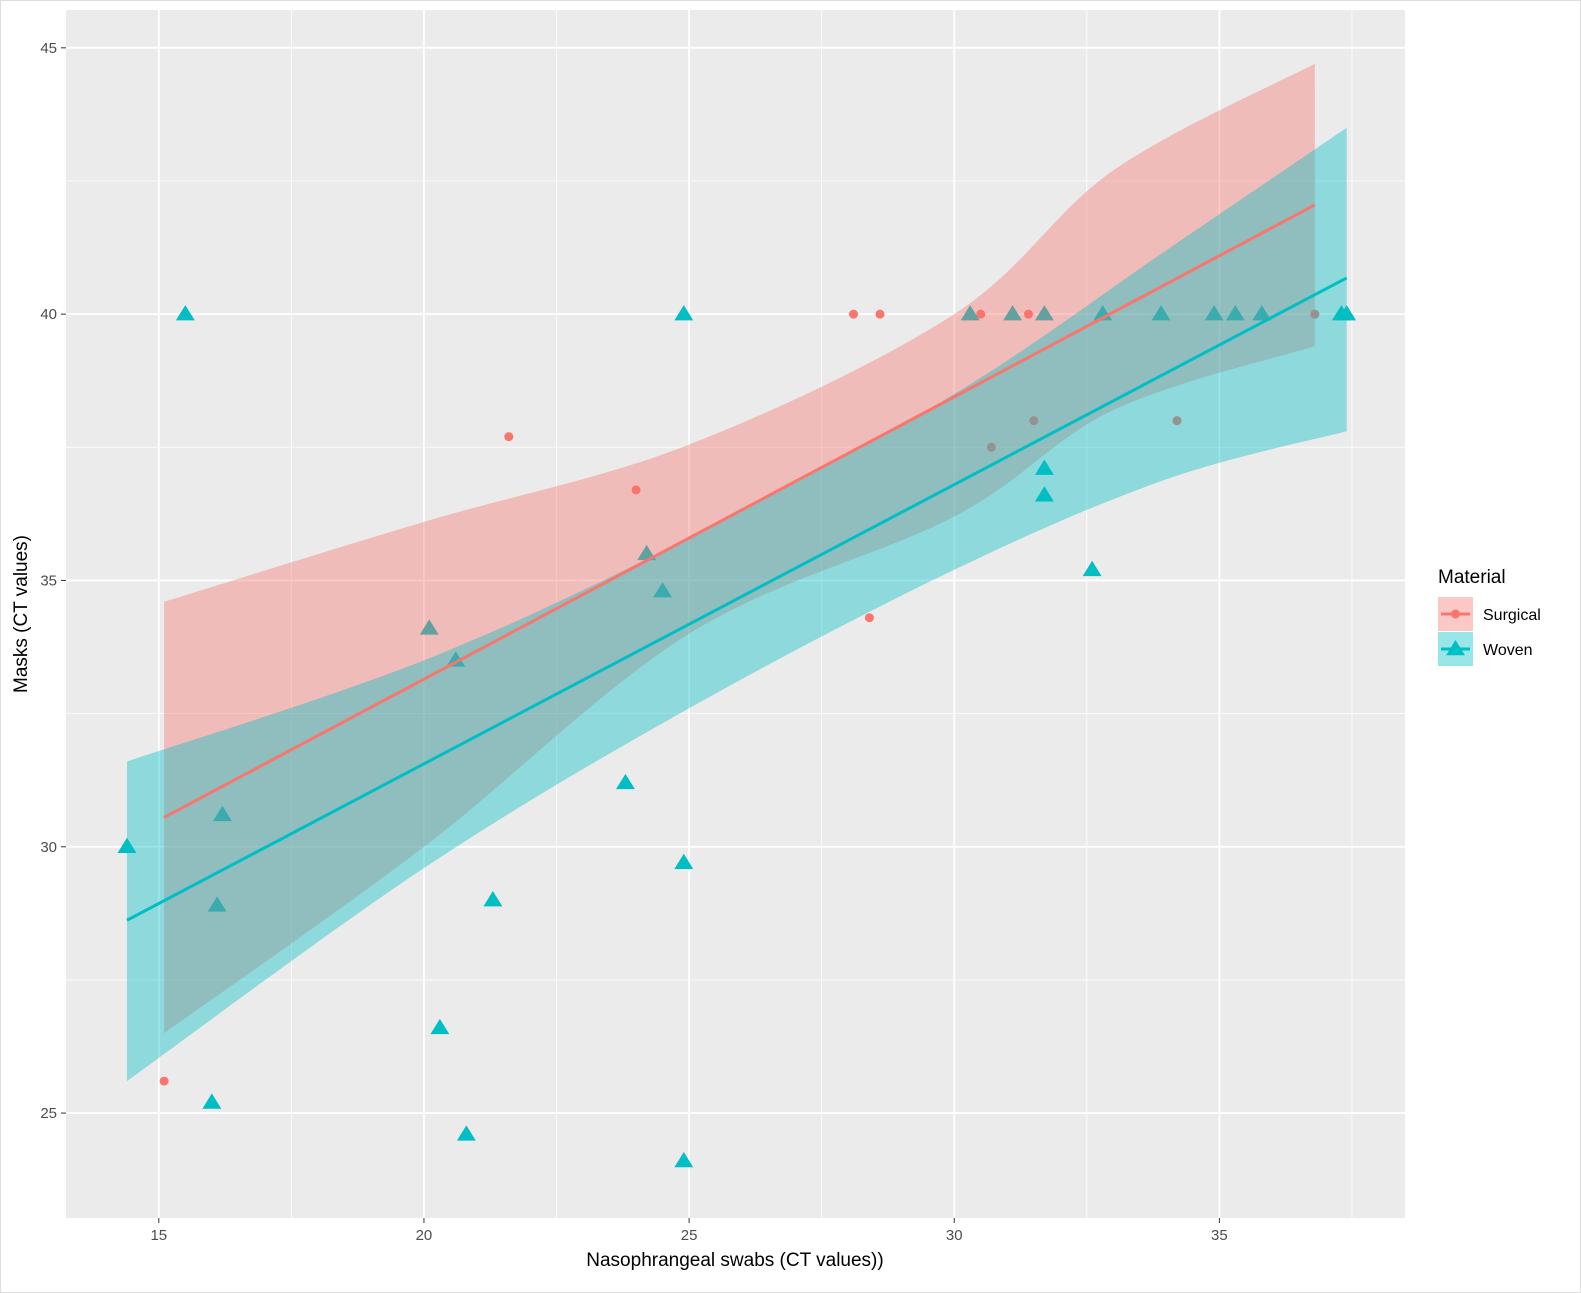 This screenshot has height=1293, width=1581. I want to click on x-tick-label: 35, so click(1219, 1235).